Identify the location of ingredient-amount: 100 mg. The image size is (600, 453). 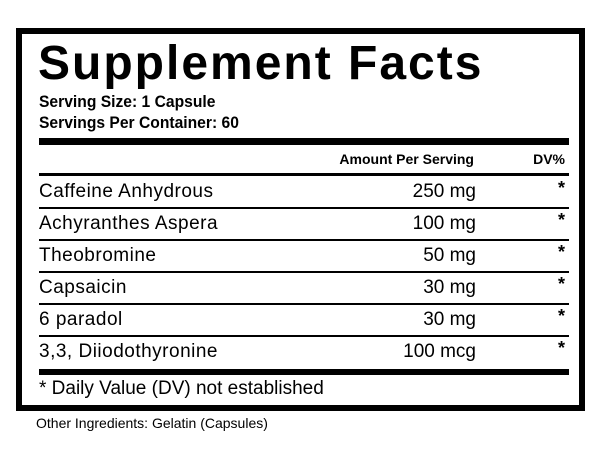
(444, 223).